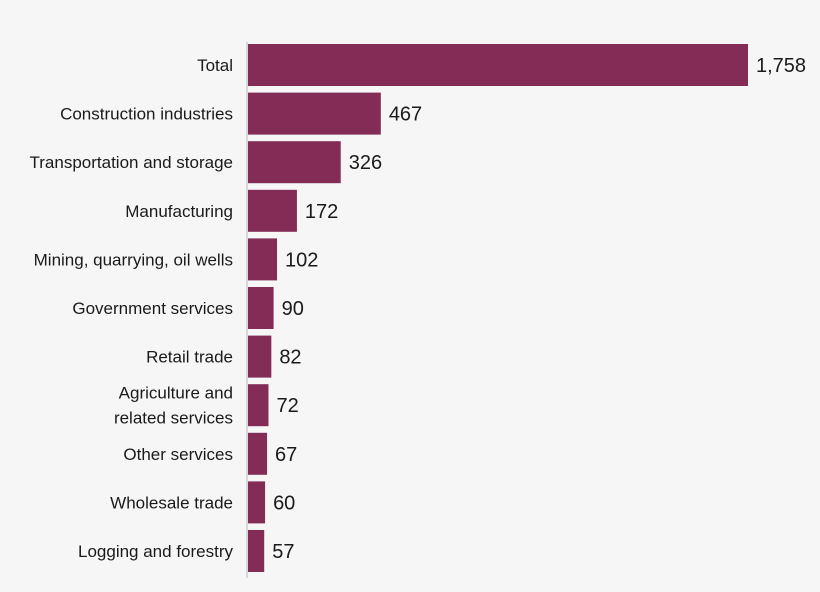 The width and height of the screenshot is (820, 592). I want to click on category-label: Mining, quarrying, oil wells, so click(133, 259).